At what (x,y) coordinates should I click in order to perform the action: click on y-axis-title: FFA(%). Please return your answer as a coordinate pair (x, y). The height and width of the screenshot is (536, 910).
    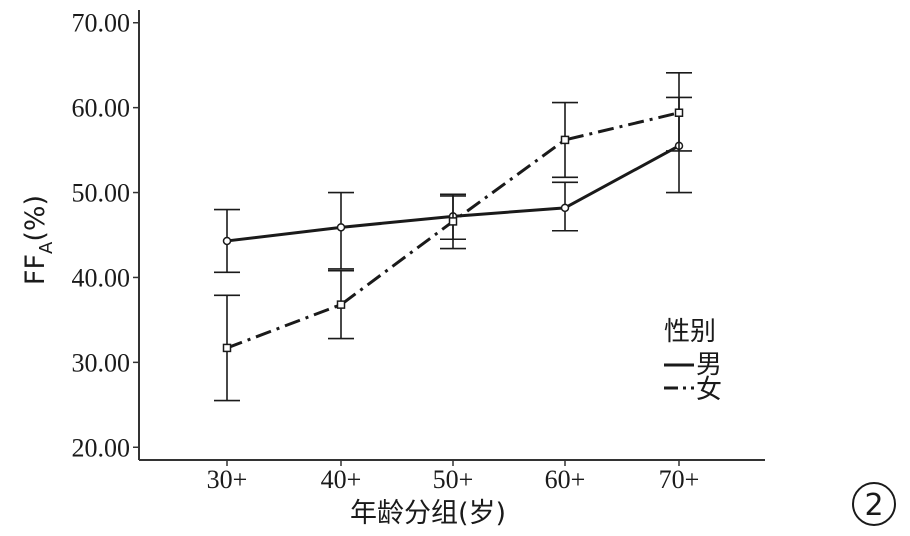
    Looking at the image, I should click on (38, 240).